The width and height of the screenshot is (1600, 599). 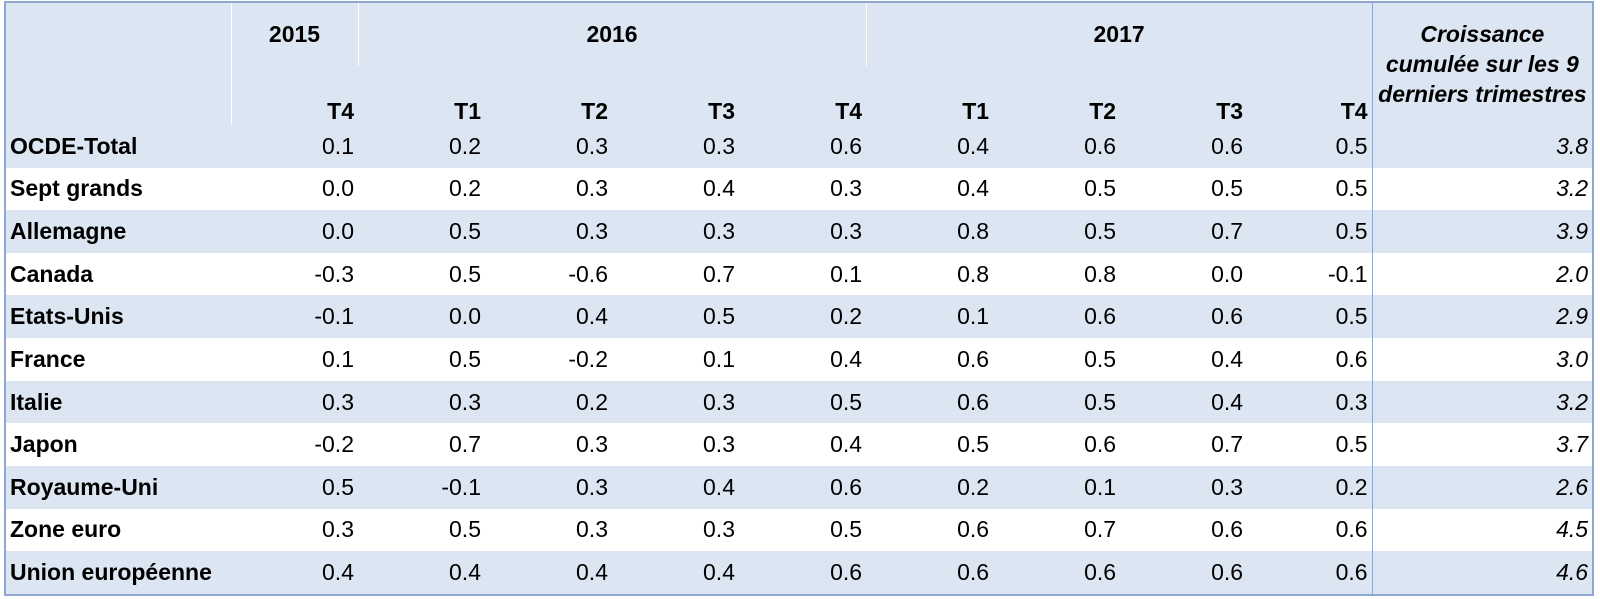 What do you see at coordinates (118, 95) in the screenshot?
I see `corner-cell-lower` at bounding box center [118, 95].